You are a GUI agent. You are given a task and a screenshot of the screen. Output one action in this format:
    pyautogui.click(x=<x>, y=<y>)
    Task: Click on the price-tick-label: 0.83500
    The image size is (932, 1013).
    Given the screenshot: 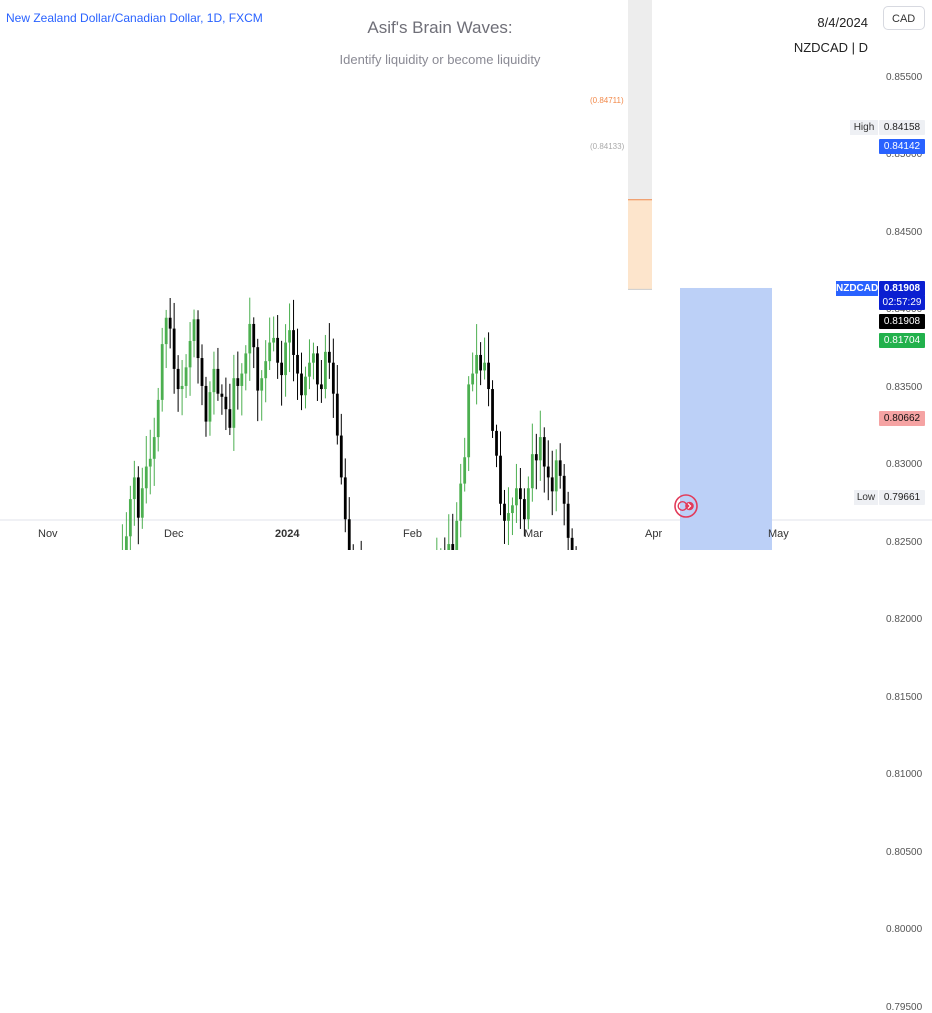 What is the action you would take?
    pyautogui.click(x=904, y=387)
    